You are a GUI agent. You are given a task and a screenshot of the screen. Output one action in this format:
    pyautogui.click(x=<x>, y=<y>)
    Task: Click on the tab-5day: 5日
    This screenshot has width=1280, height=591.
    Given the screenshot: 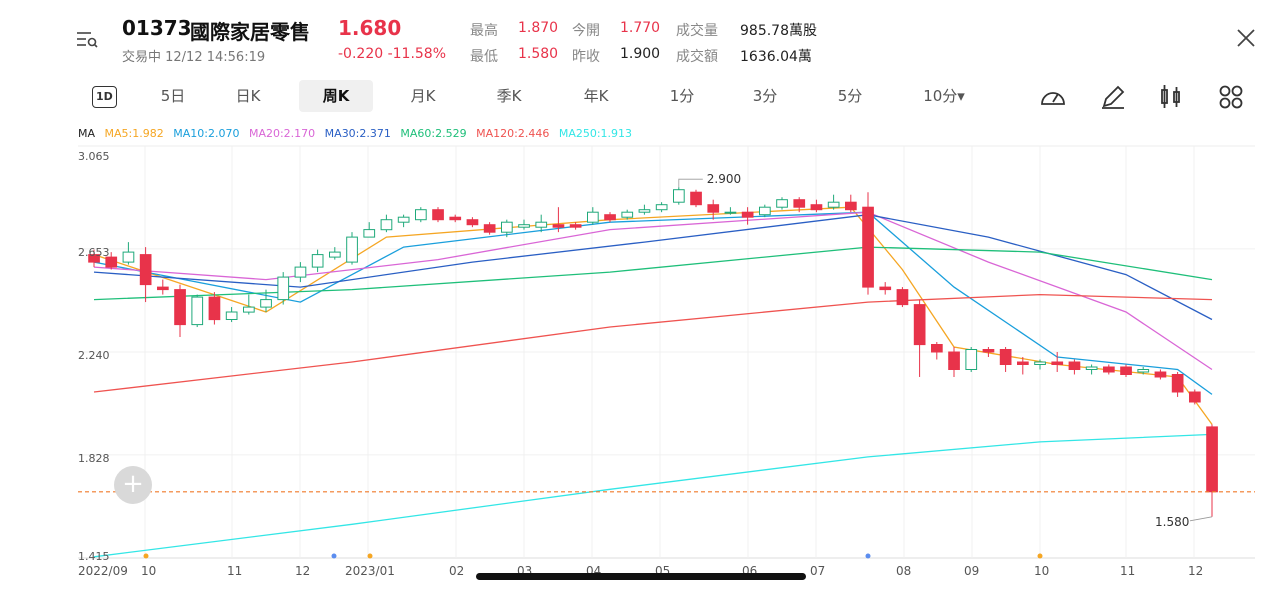 What is the action you would take?
    pyautogui.click(x=173, y=96)
    